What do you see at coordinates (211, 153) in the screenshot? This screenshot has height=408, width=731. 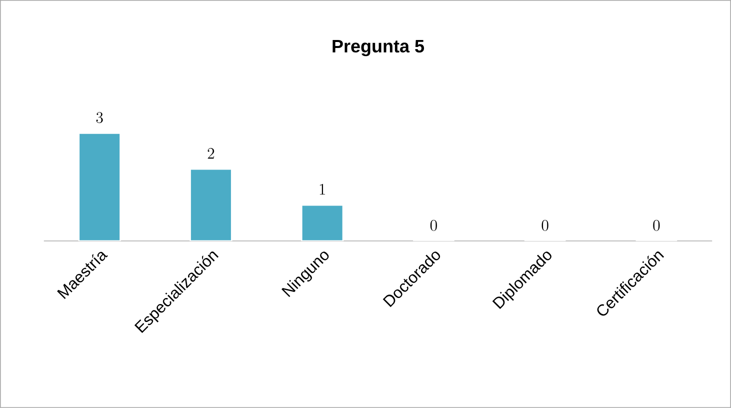 I see `data-label: 2` at bounding box center [211, 153].